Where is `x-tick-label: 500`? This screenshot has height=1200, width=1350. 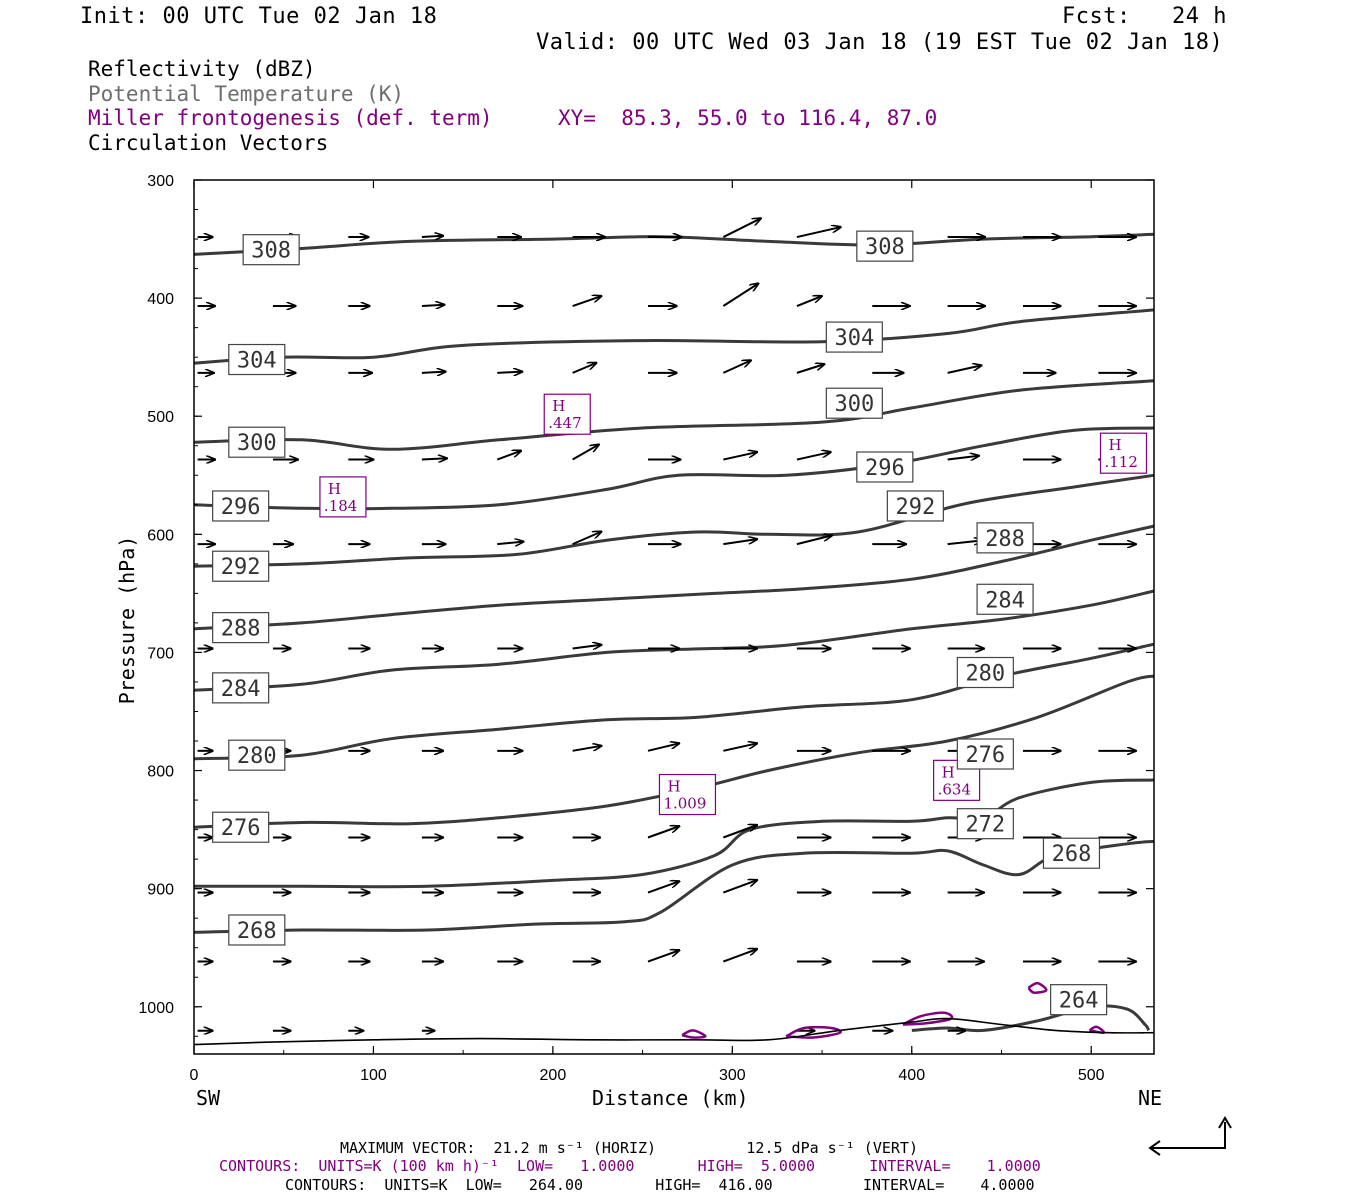 x-tick-label: 500 is located at coordinates (1091, 1075).